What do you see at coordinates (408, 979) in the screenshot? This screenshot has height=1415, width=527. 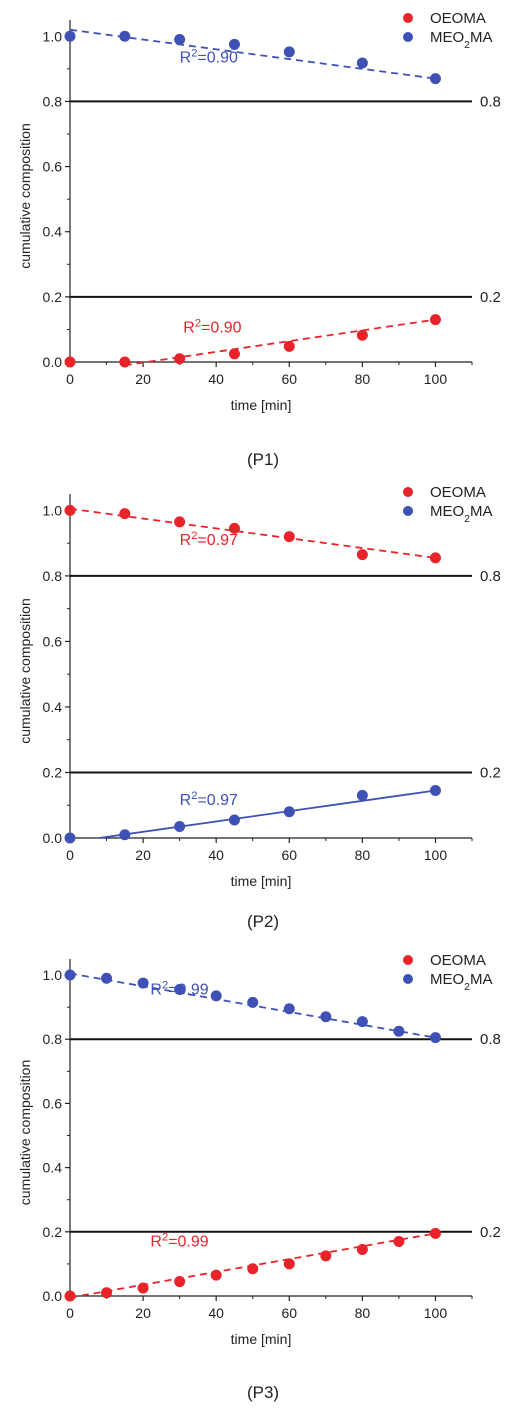 I see `legend-marker-meo2ma` at bounding box center [408, 979].